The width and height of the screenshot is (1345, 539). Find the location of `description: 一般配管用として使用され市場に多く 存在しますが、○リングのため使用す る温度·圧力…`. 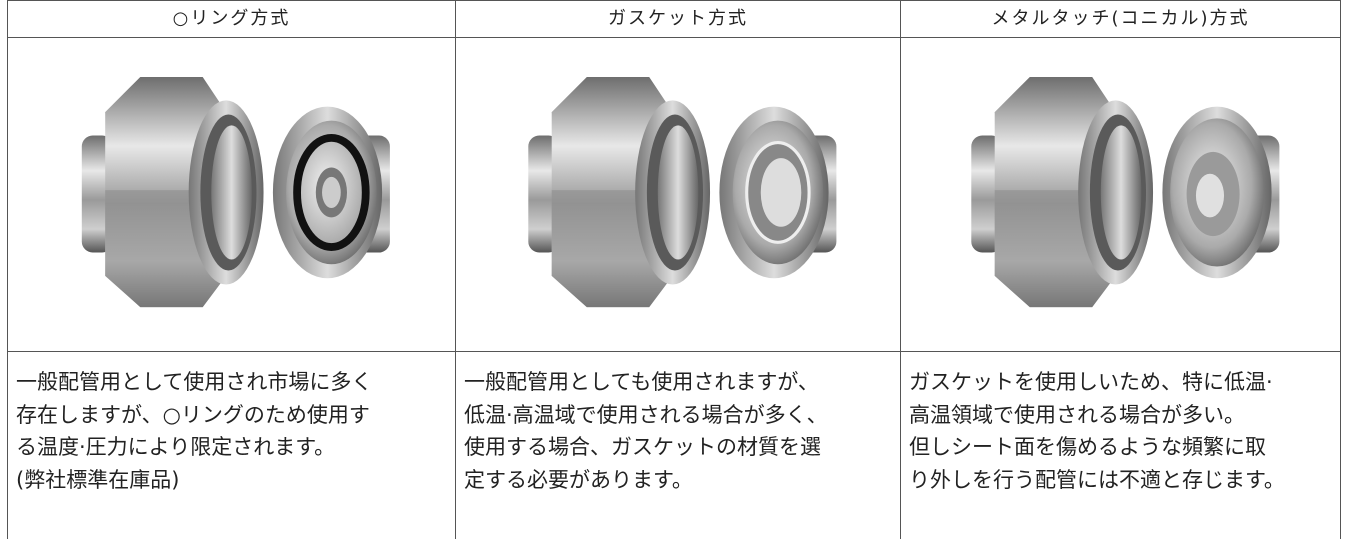

description: 一般配管用として使用され市場に多く 存在しますが、○リングのため使用す る温度·圧力… is located at coordinates (231, 424).